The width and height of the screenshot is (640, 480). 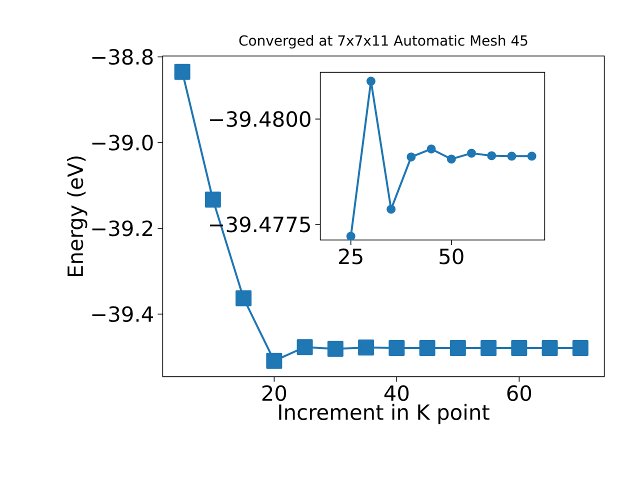 What do you see at coordinates (122, 142) in the screenshot?
I see `y-tick-label: −39.0` at bounding box center [122, 142].